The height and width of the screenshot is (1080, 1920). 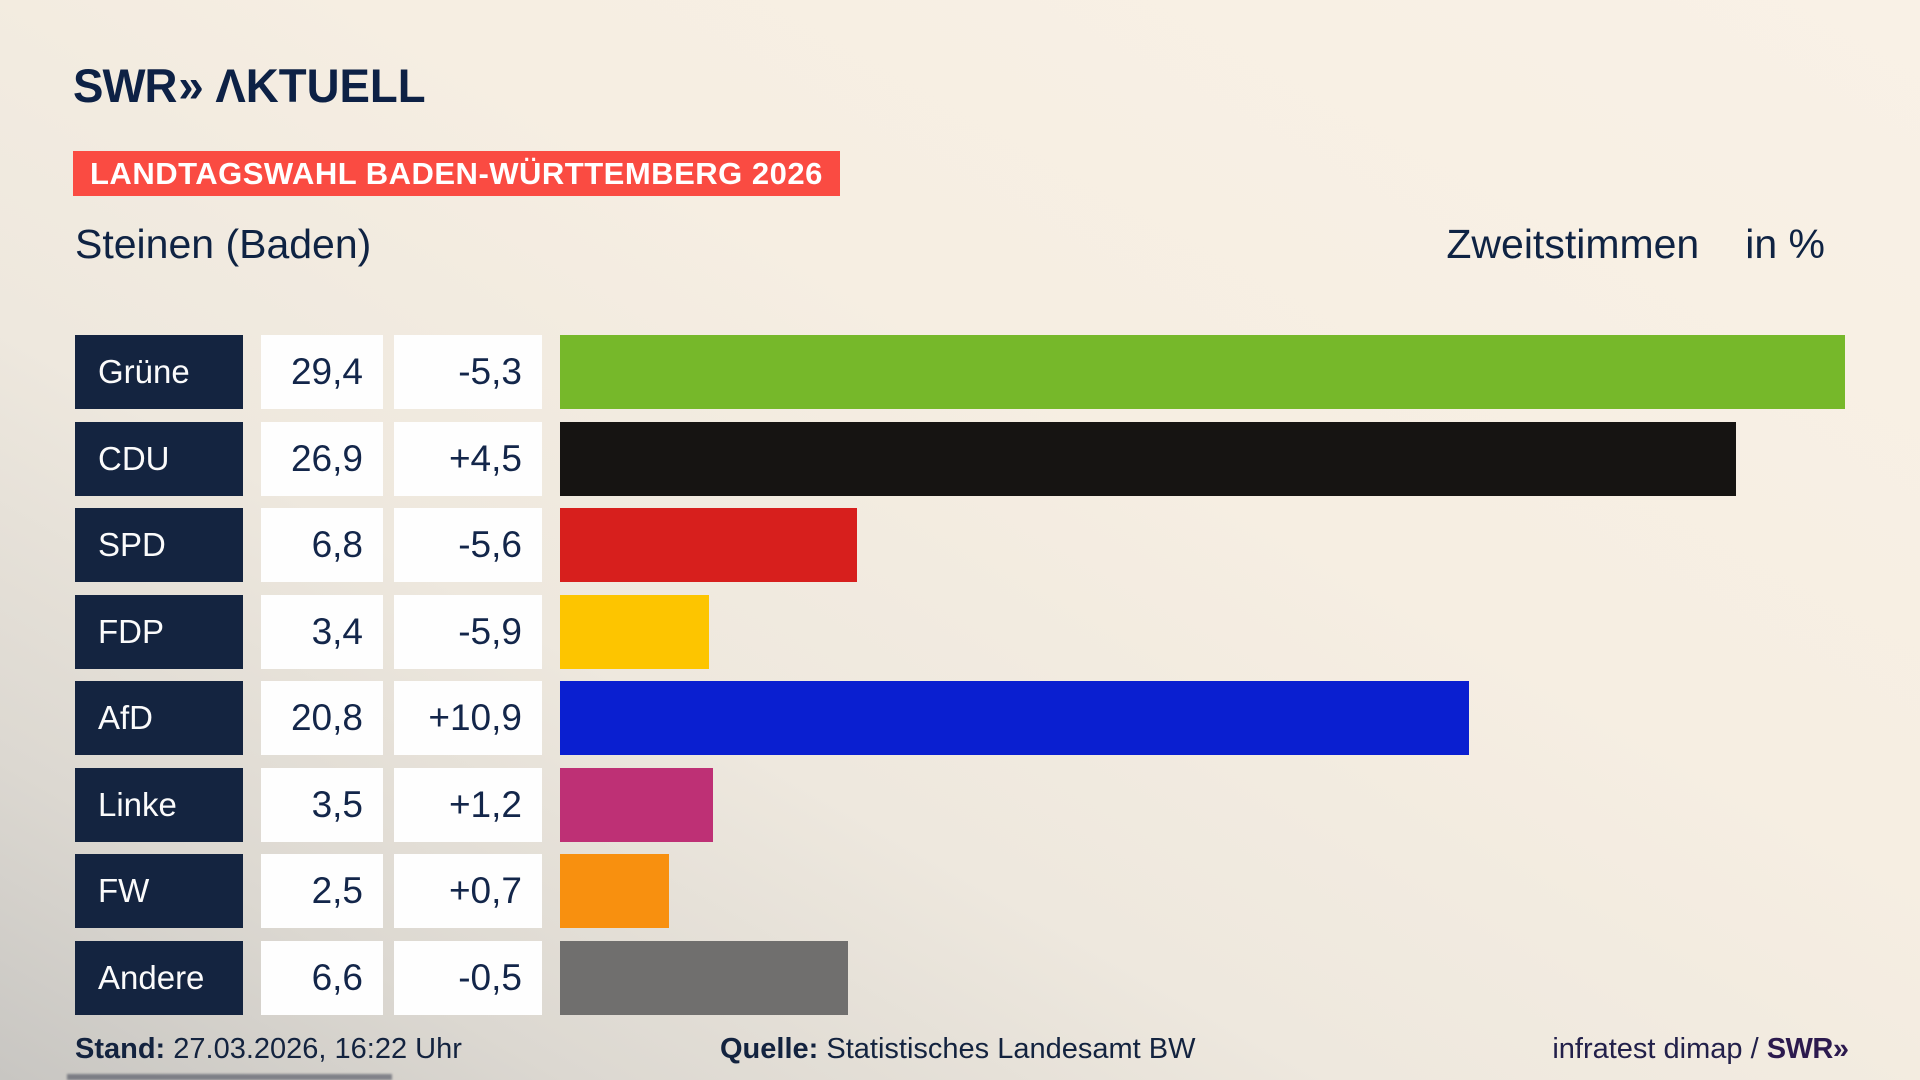 What do you see at coordinates (322, 545) in the screenshot?
I see `party-value: 6,8` at bounding box center [322, 545].